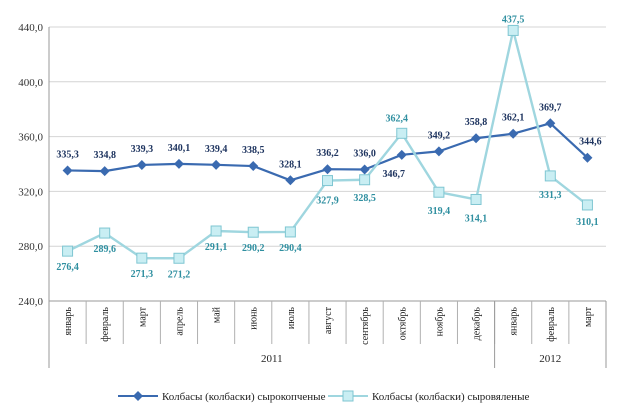  What do you see at coordinates (142, 149) in the screenshot?
I see `data-label-series-1: 339,3` at bounding box center [142, 149].